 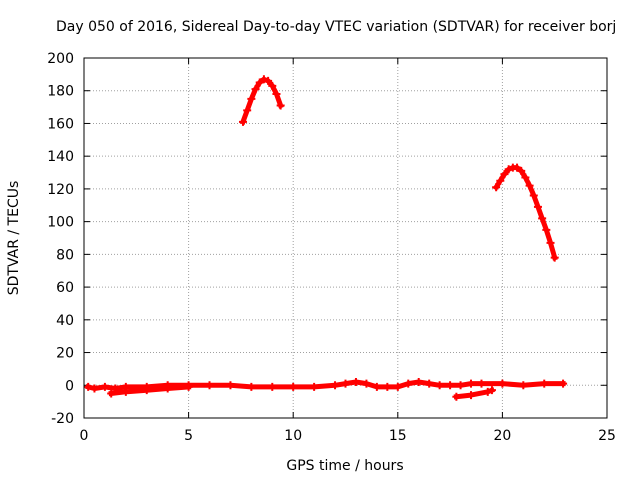 I want to click on x-tick-label: 25, so click(x=607, y=436).